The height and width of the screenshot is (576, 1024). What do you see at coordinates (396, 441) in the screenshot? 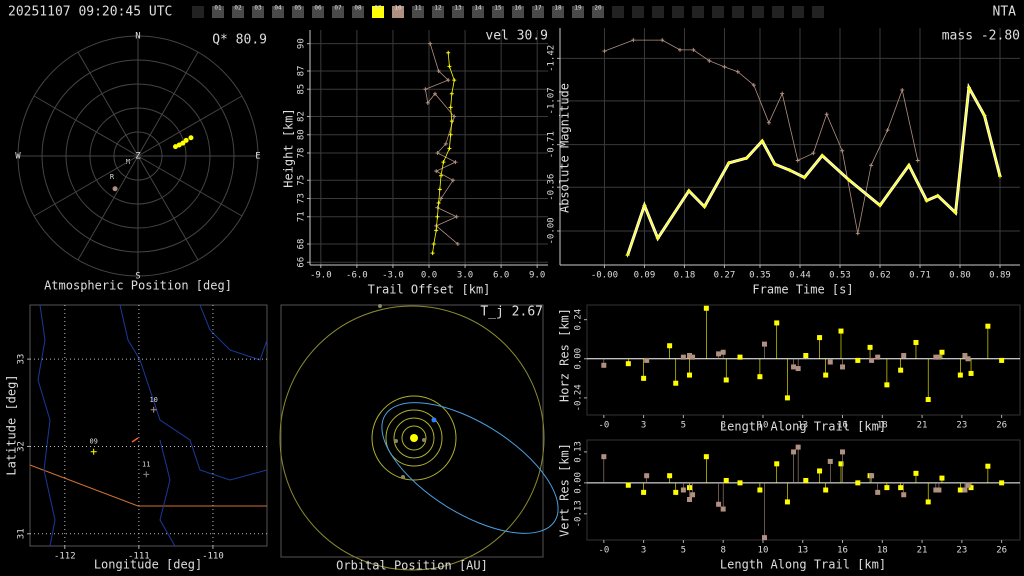
I see `planet` at bounding box center [396, 441].